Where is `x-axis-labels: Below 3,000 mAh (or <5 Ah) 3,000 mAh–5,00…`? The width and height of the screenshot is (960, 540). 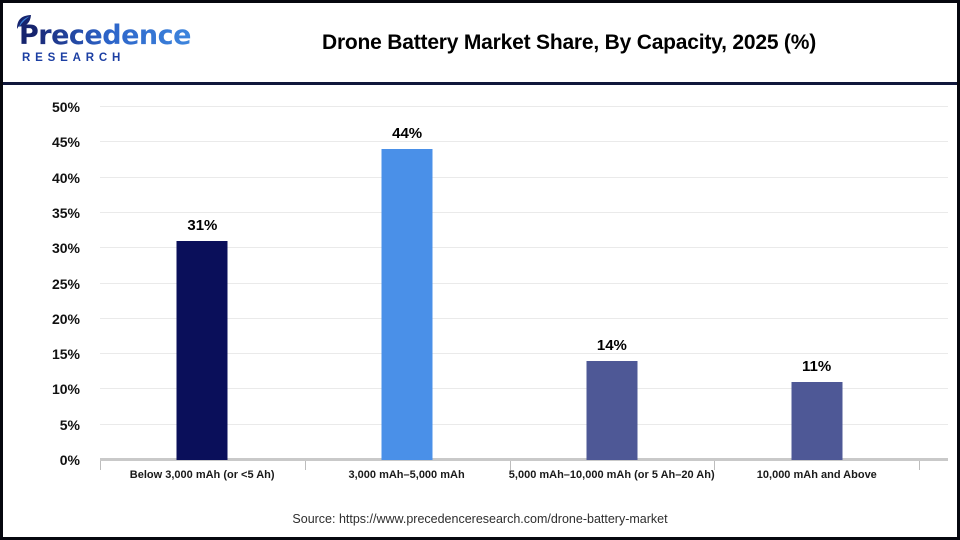
x-axis-labels: Below 3,000 mAh (or <5 Ah) 3,000 mAh–5,00… is located at coordinates (509, 475).